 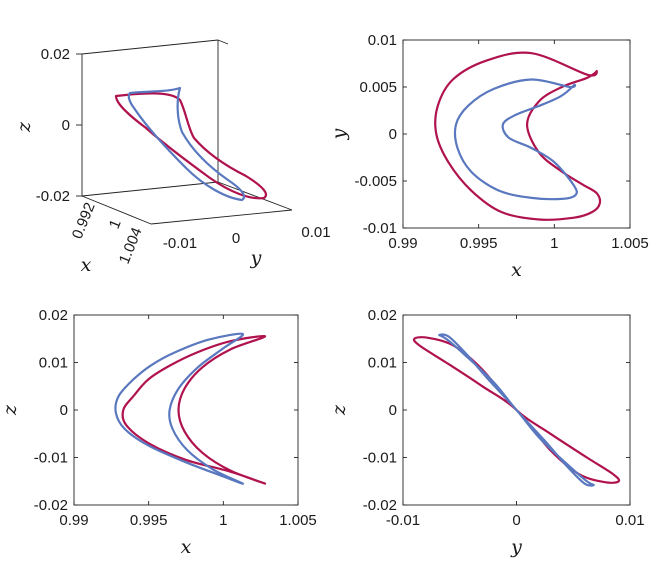 What do you see at coordinates (382, 315) in the screenshot?
I see `yz-ytick-label-0: 0.02` at bounding box center [382, 315].